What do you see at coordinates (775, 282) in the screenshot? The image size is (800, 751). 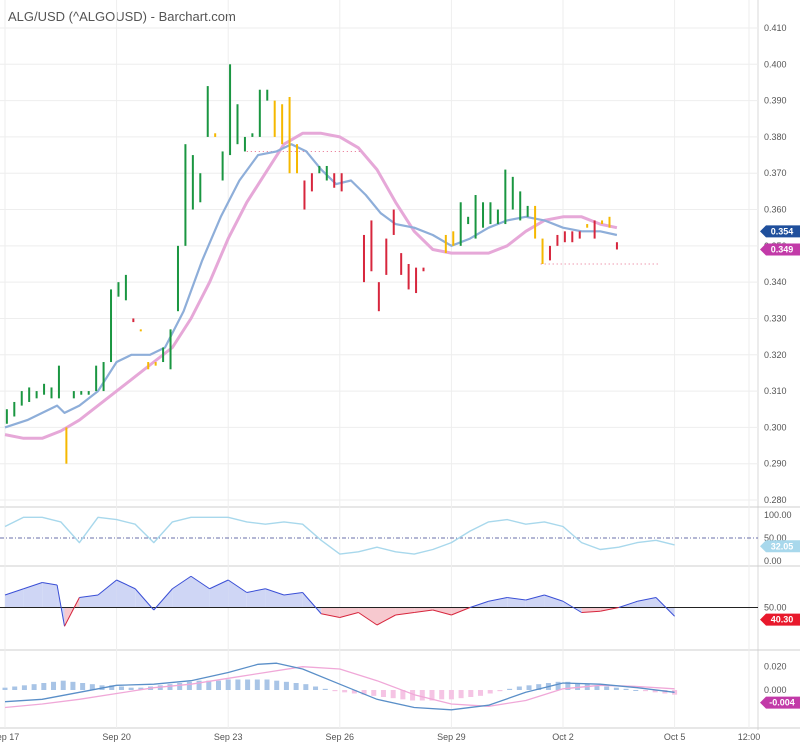 I see `y-tick-label: 0.340` at bounding box center [775, 282].